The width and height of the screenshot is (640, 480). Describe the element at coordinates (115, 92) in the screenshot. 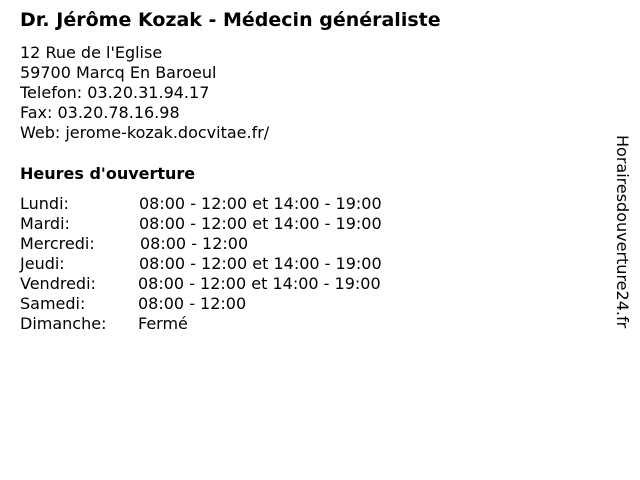

I see `phone-number: Telefon: 03.20.31.94.17` at that location.